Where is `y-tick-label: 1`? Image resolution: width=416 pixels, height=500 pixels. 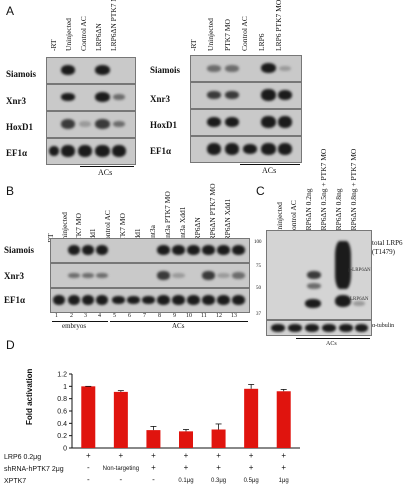
y-tick-label: 1 is located at coordinates (65, 387).